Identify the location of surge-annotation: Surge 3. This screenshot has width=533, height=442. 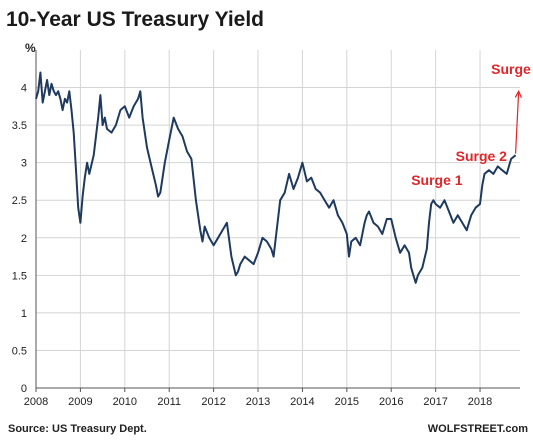
(512, 69).